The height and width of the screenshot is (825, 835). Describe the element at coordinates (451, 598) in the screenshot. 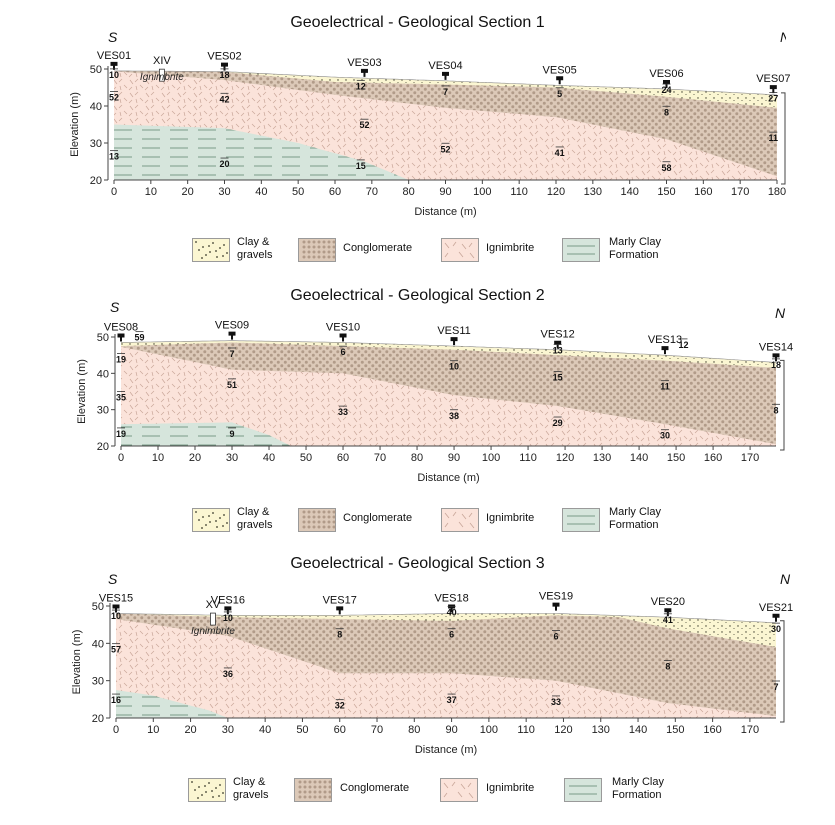

I see `ves-label: VES18` at that location.